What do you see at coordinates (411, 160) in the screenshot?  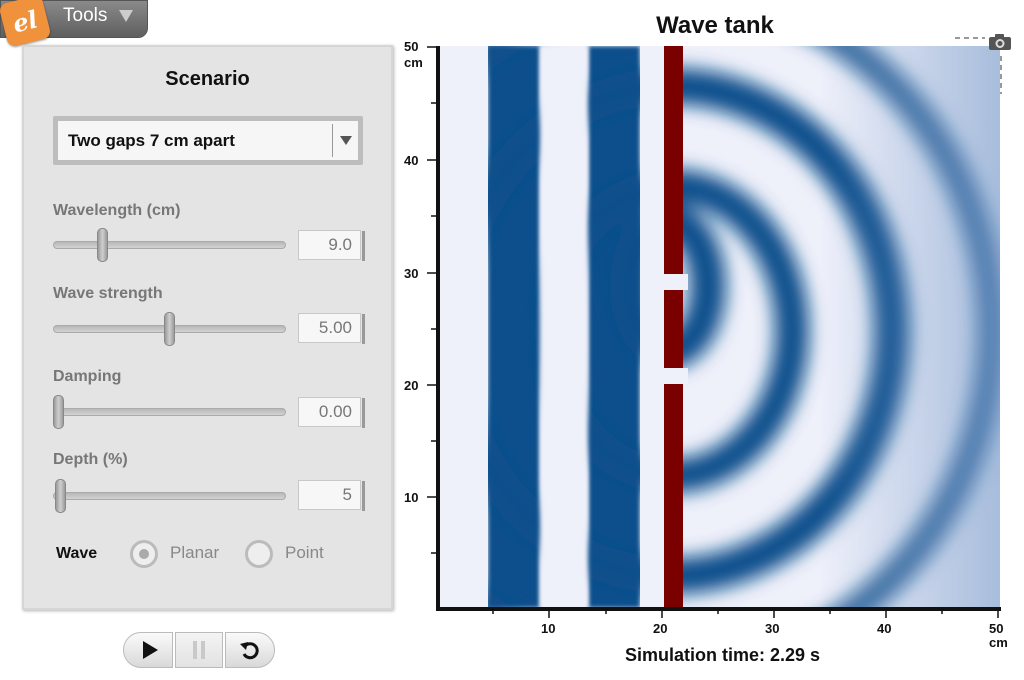 I see `y-tick-label: 40` at bounding box center [411, 160].